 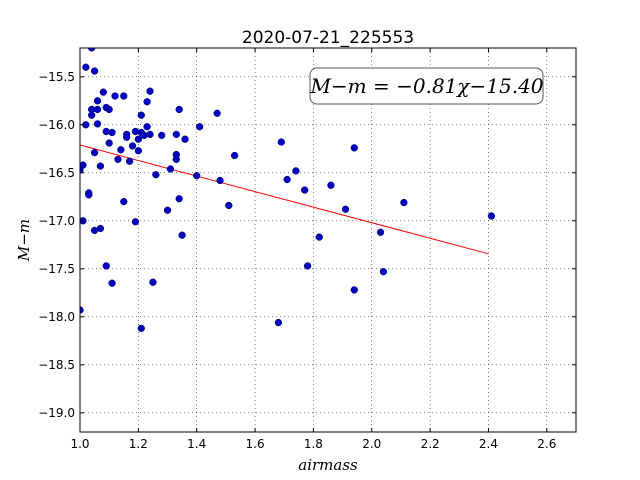 I want to click on x-tick-label: 1.8, so click(x=313, y=444).